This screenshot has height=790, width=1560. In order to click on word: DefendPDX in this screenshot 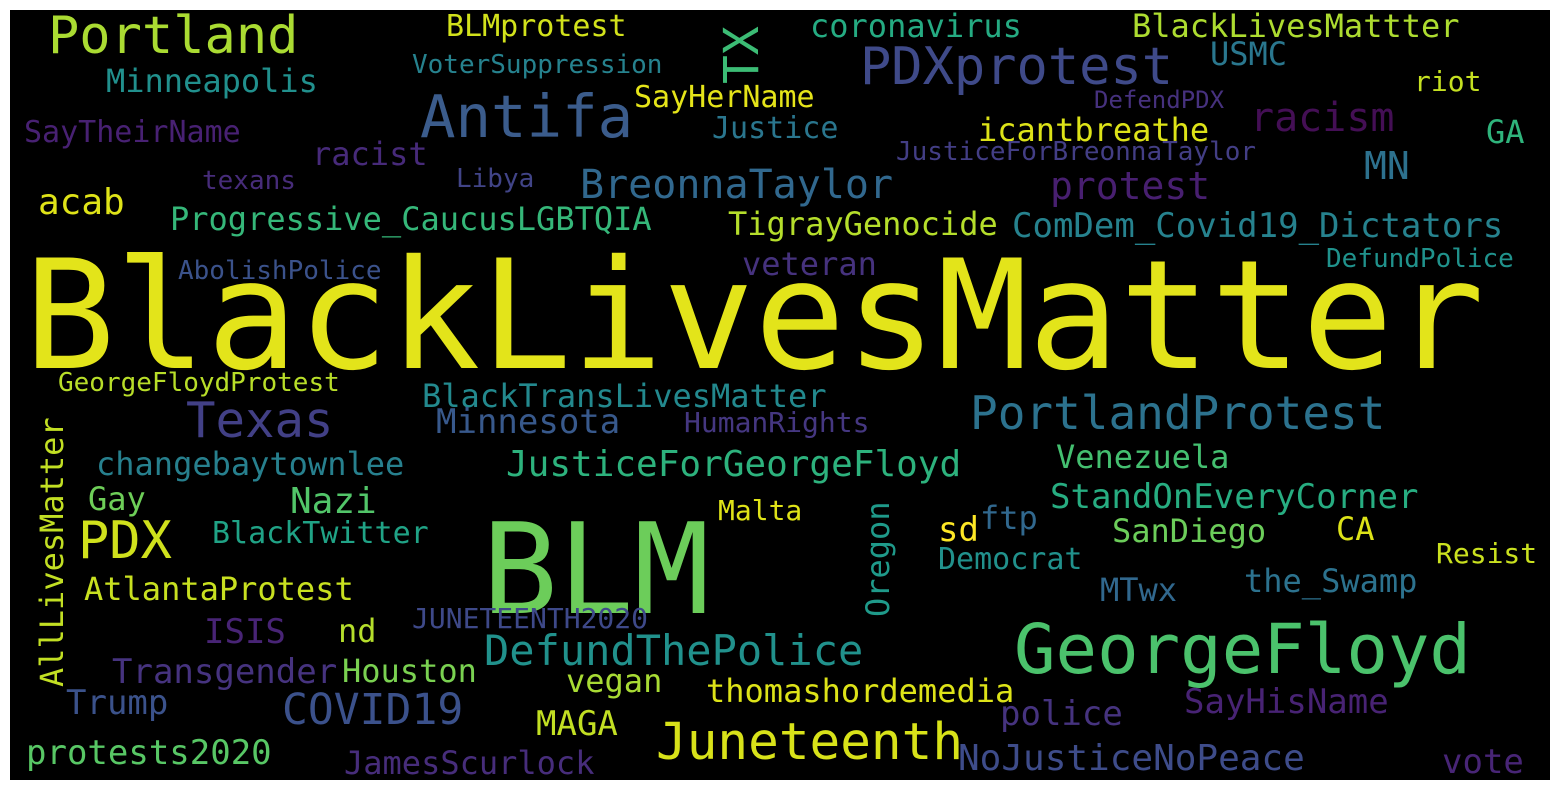, I will do `click(1159, 100)`.